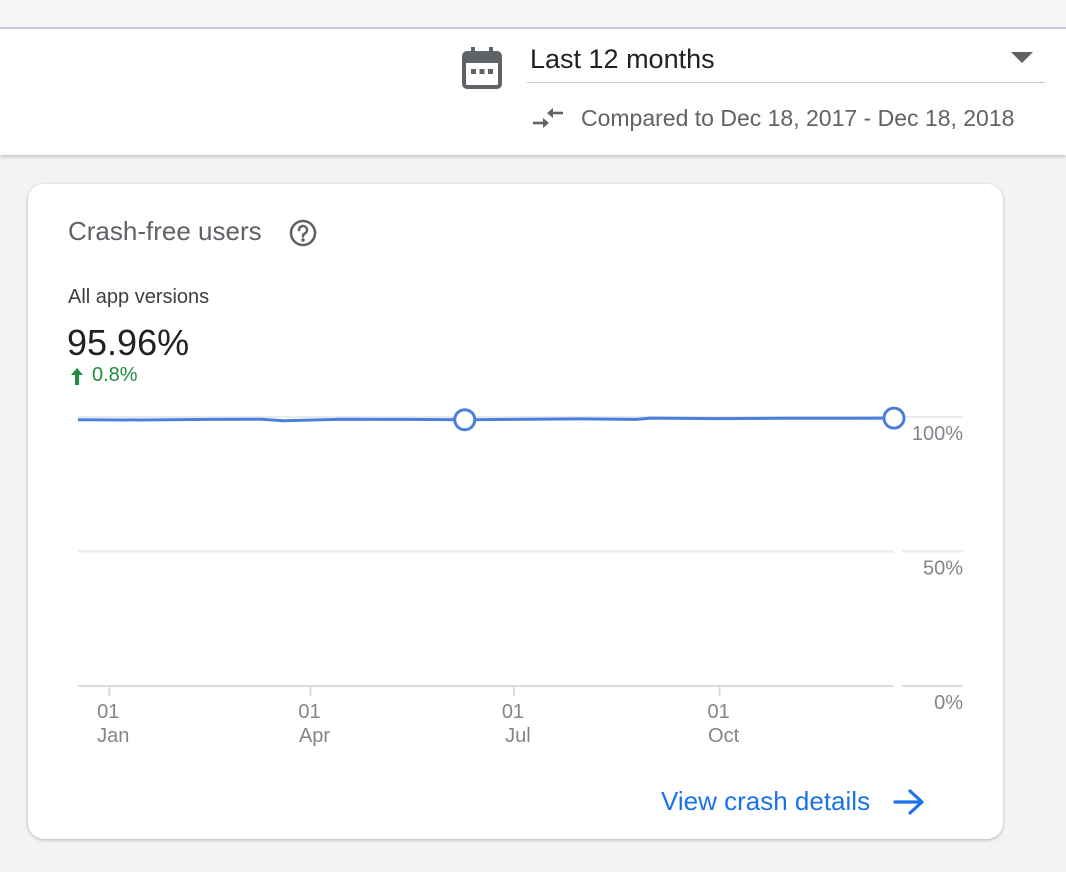 Image resolution: width=1066 pixels, height=872 pixels. I want to click on comparison-period: Compared to Dec 18, 2017 - Dec 18, 2018, so click(798, 118).